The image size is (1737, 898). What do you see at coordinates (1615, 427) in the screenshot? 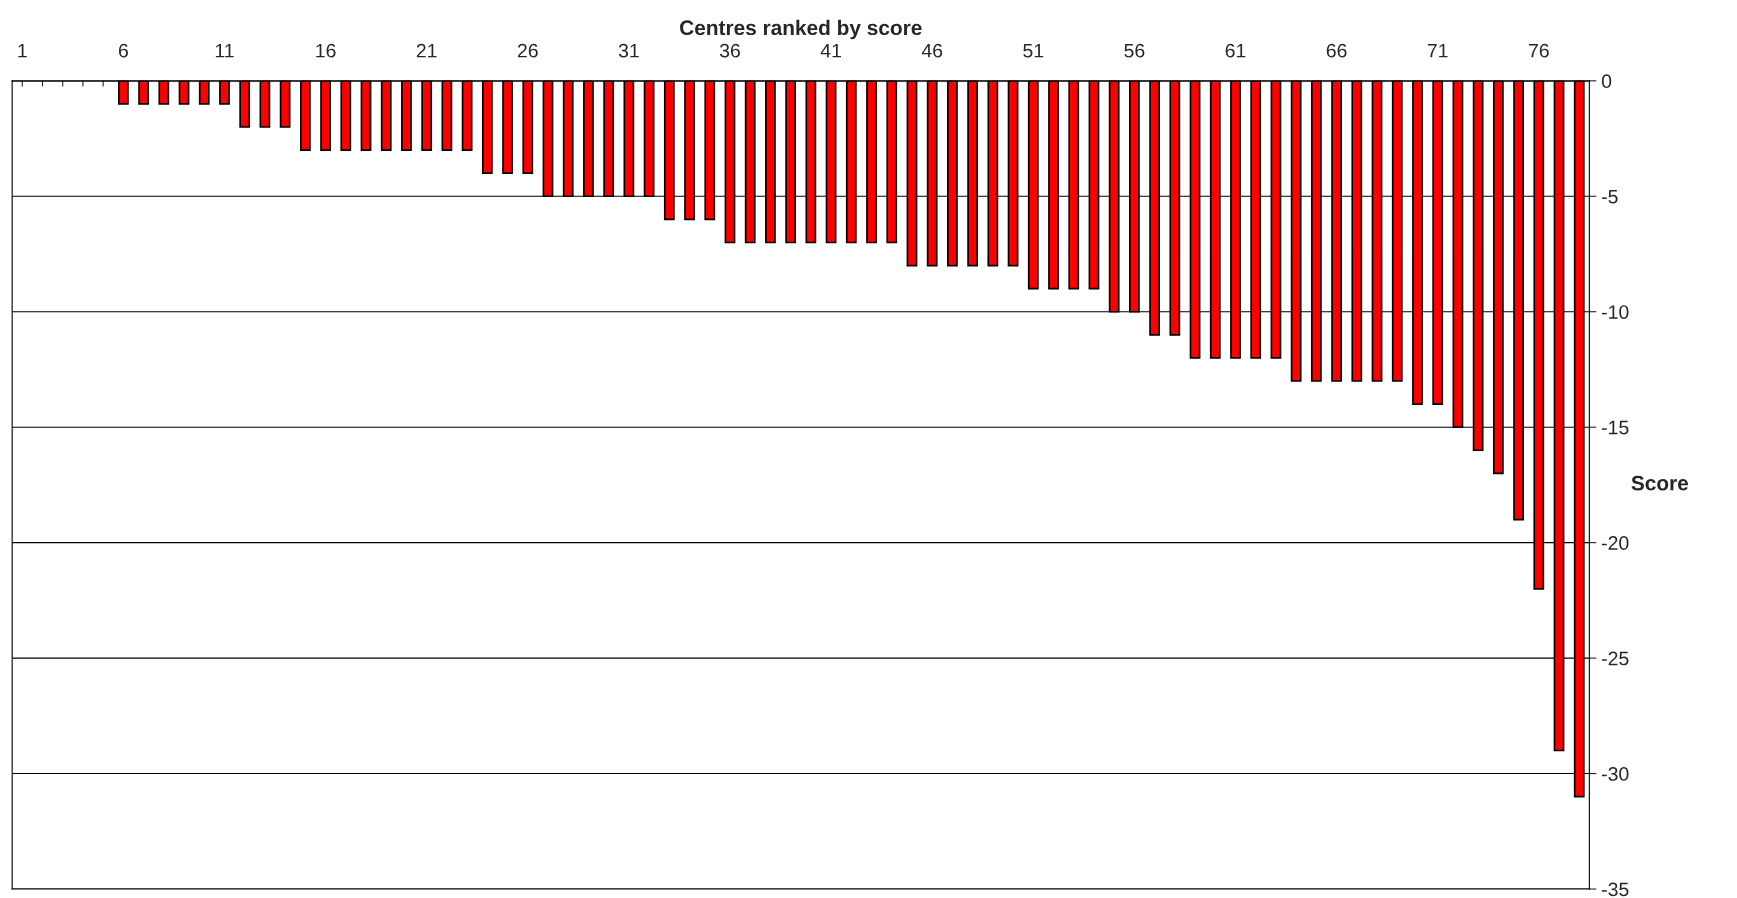
I see `y-tick-label: -15` at bounding box center [1615, 427].